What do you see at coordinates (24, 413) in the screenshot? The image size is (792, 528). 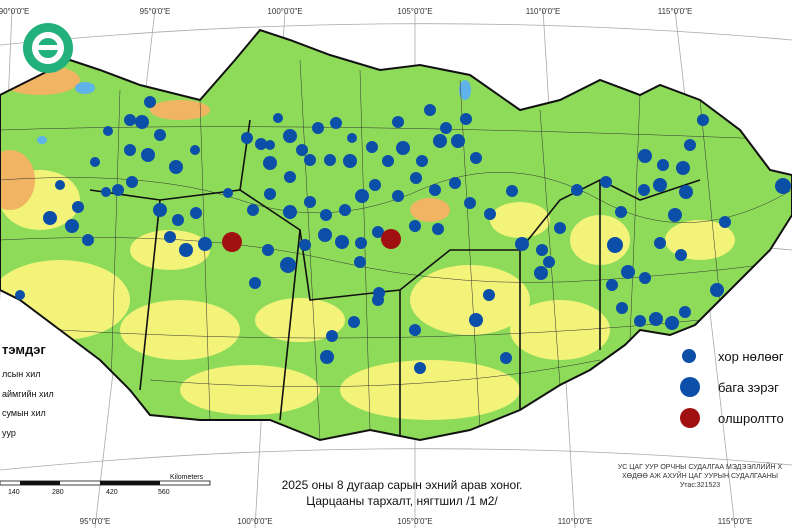 I see `legend-item: сумын хил` at bounding box center [24, 413].